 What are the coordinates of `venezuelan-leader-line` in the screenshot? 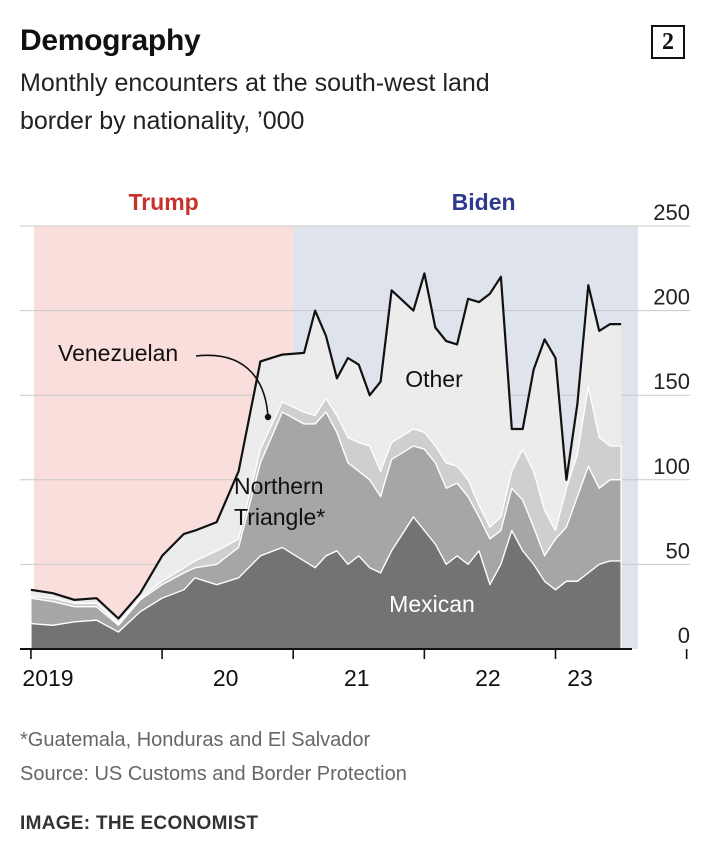 It's located at (232, 386).